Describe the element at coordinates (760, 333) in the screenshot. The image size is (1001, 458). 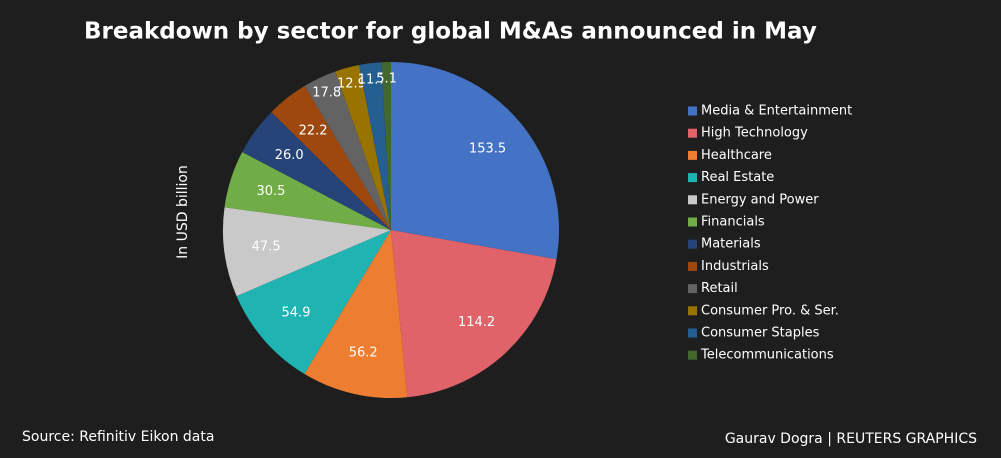
I see `legend-label: Consumer Staples` at that location.